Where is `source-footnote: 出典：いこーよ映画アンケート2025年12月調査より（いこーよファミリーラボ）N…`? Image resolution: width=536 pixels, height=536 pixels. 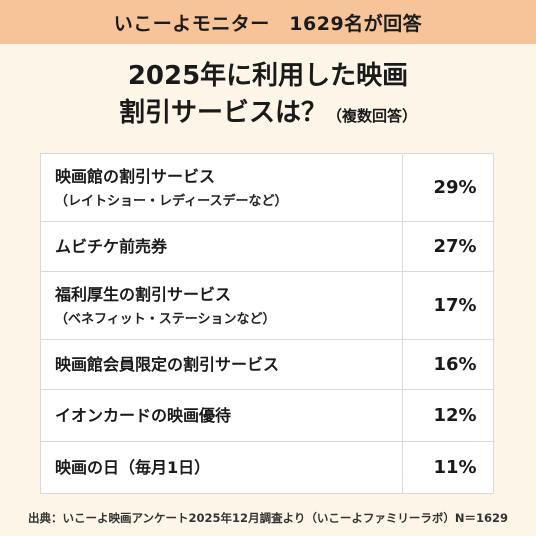 source-footnote: 出典：いこーよ映画アンケート2025年12月調査より（いこーよファミリーラボ）N… is located at coordinates (268, 518).